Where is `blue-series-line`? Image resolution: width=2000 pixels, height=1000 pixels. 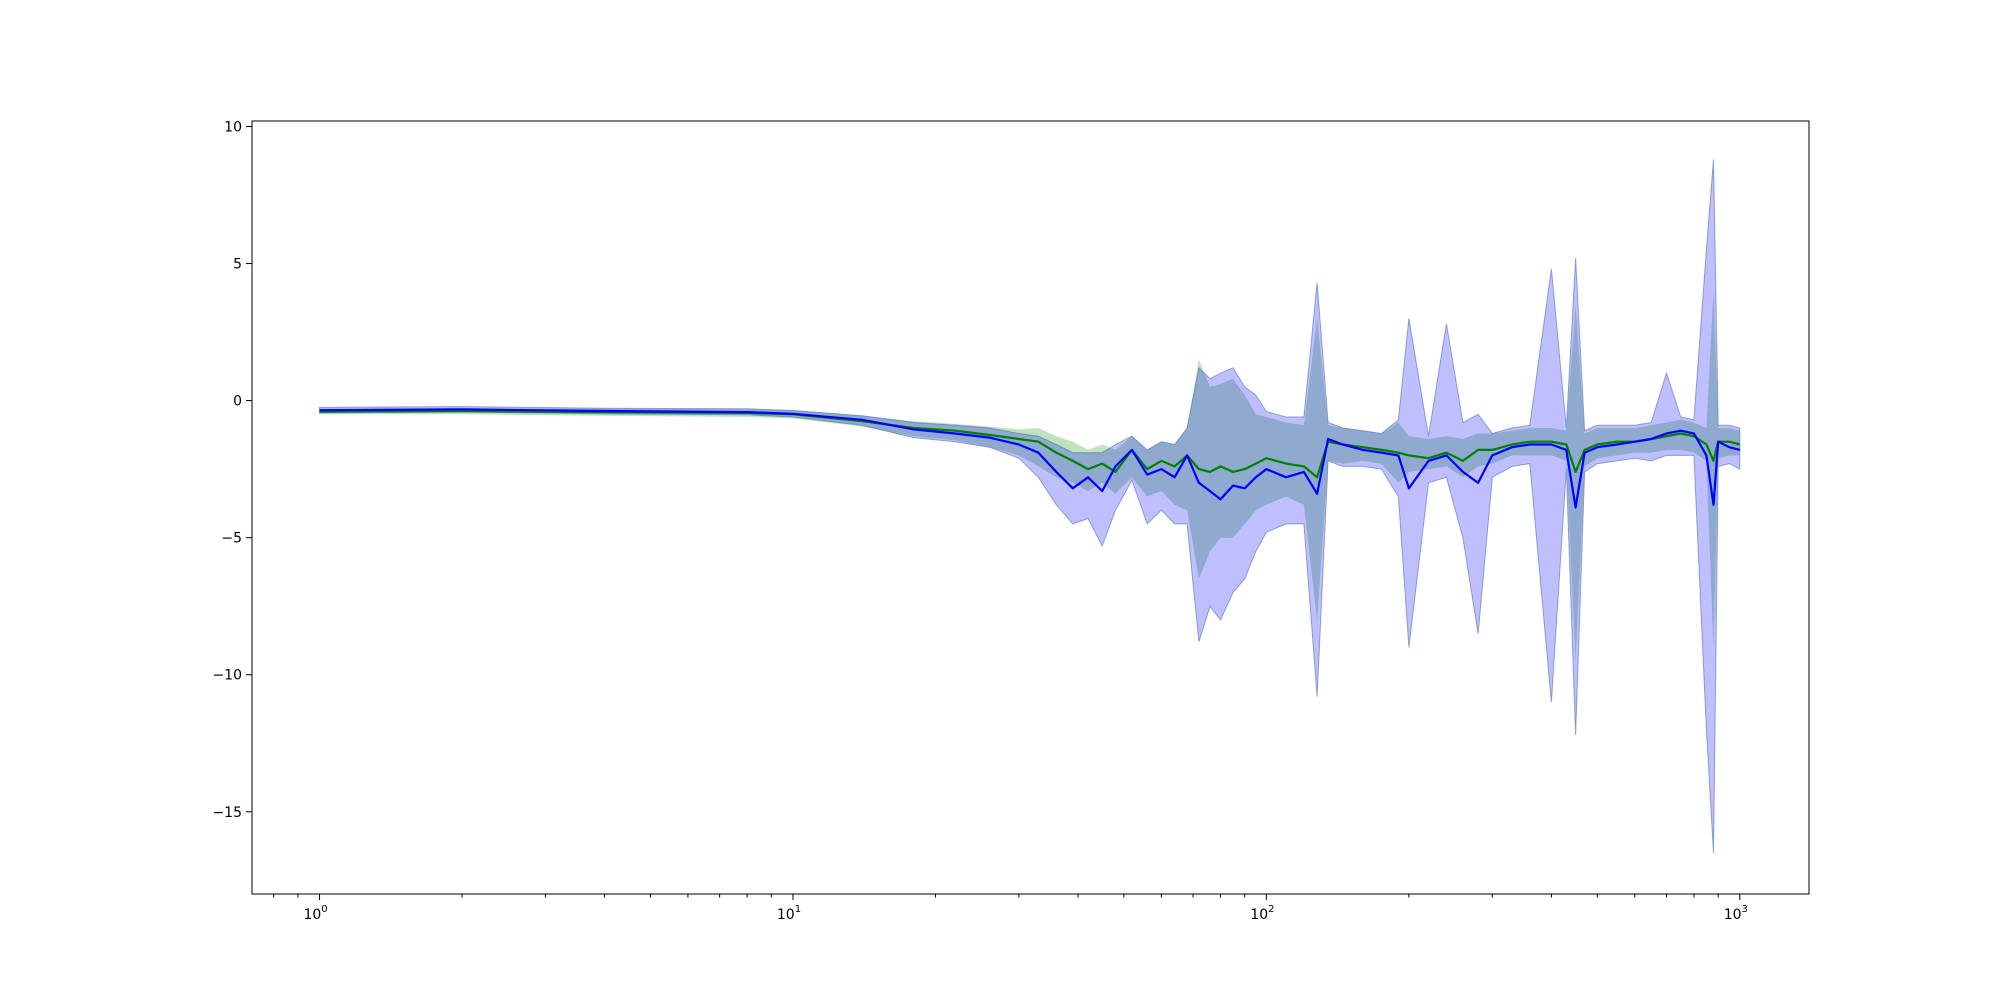 blue-series-line is located at coordinates (1030, 458).